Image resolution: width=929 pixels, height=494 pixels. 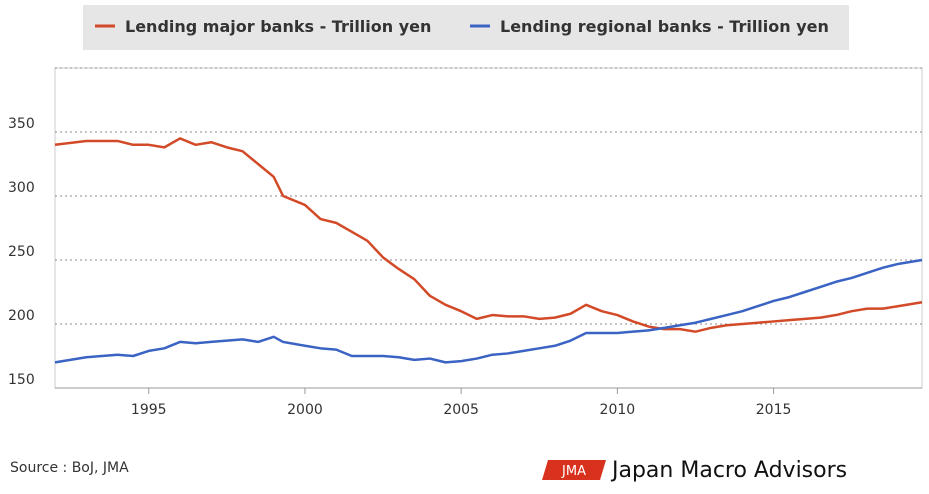 I want to click on y-tick-label: 200, so click(x=21, y=316).